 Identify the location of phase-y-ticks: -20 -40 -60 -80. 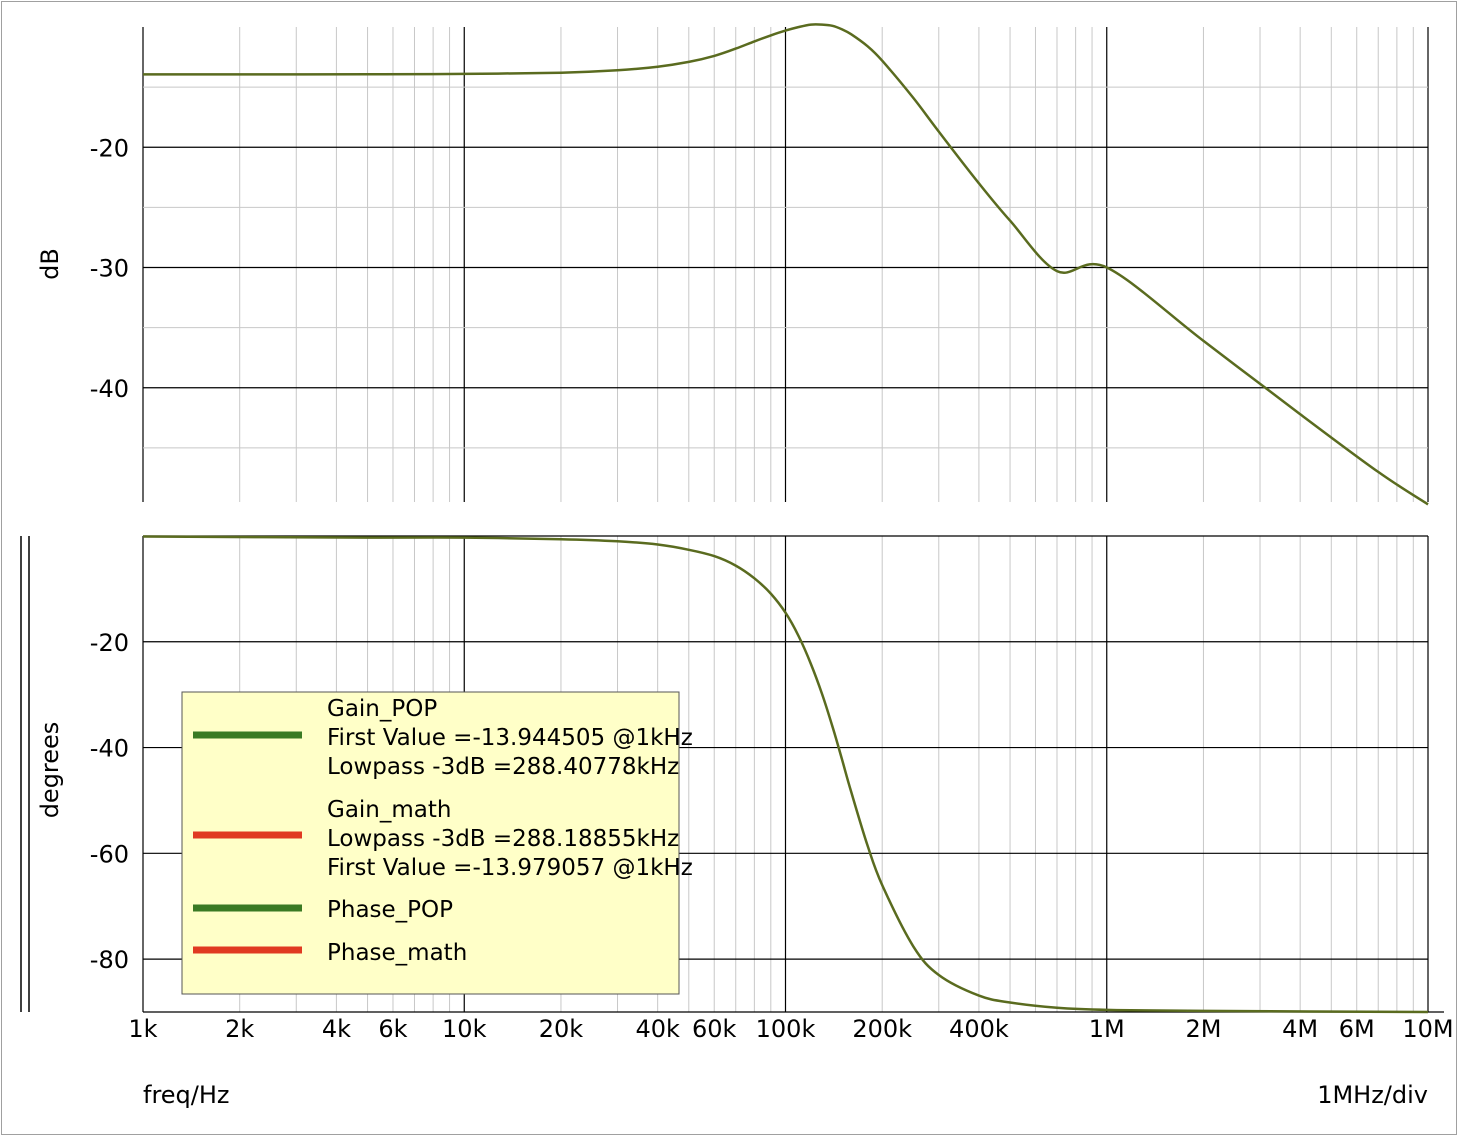
(109, 801).